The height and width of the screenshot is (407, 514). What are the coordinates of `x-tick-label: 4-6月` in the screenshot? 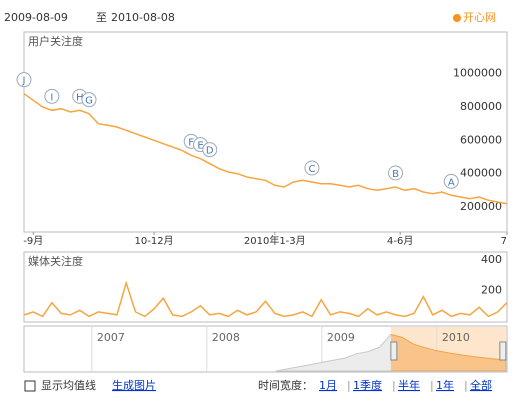 It's located at (400, 241).